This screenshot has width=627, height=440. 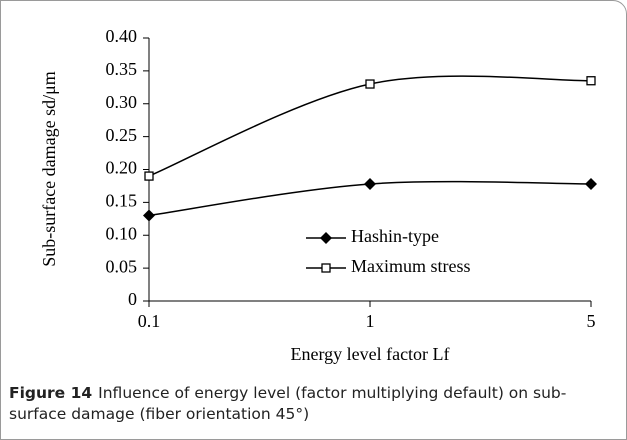 What do you see at coordinates (122, 69) in the screenshot?
I see `y-tick-label: 0.35` at bounding box center [122, 69].